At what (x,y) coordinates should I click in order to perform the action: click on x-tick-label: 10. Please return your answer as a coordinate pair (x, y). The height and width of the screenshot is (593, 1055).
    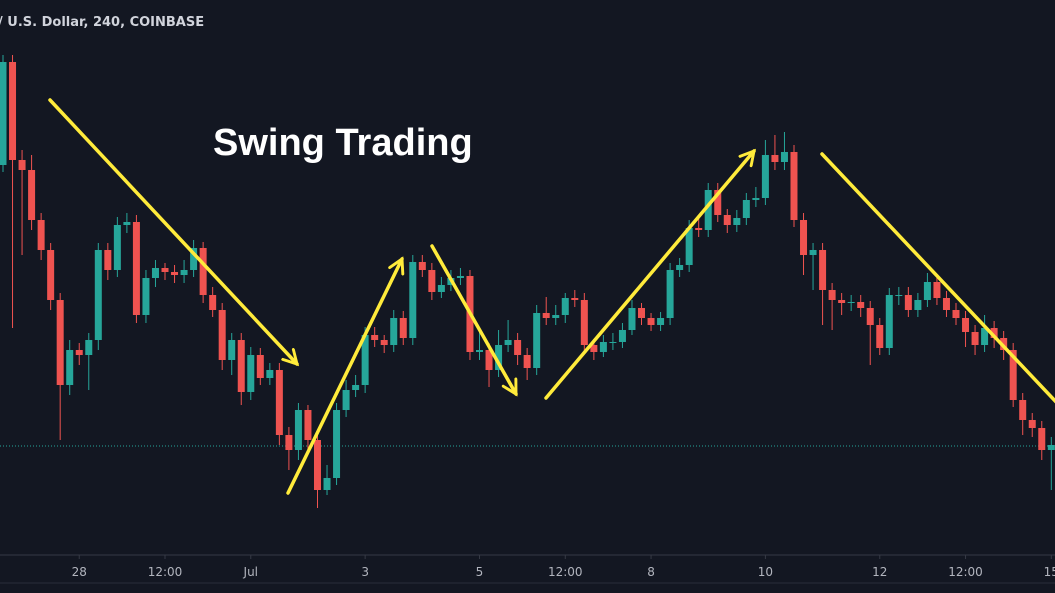
    Looking at the image, I should click on (765, 572).